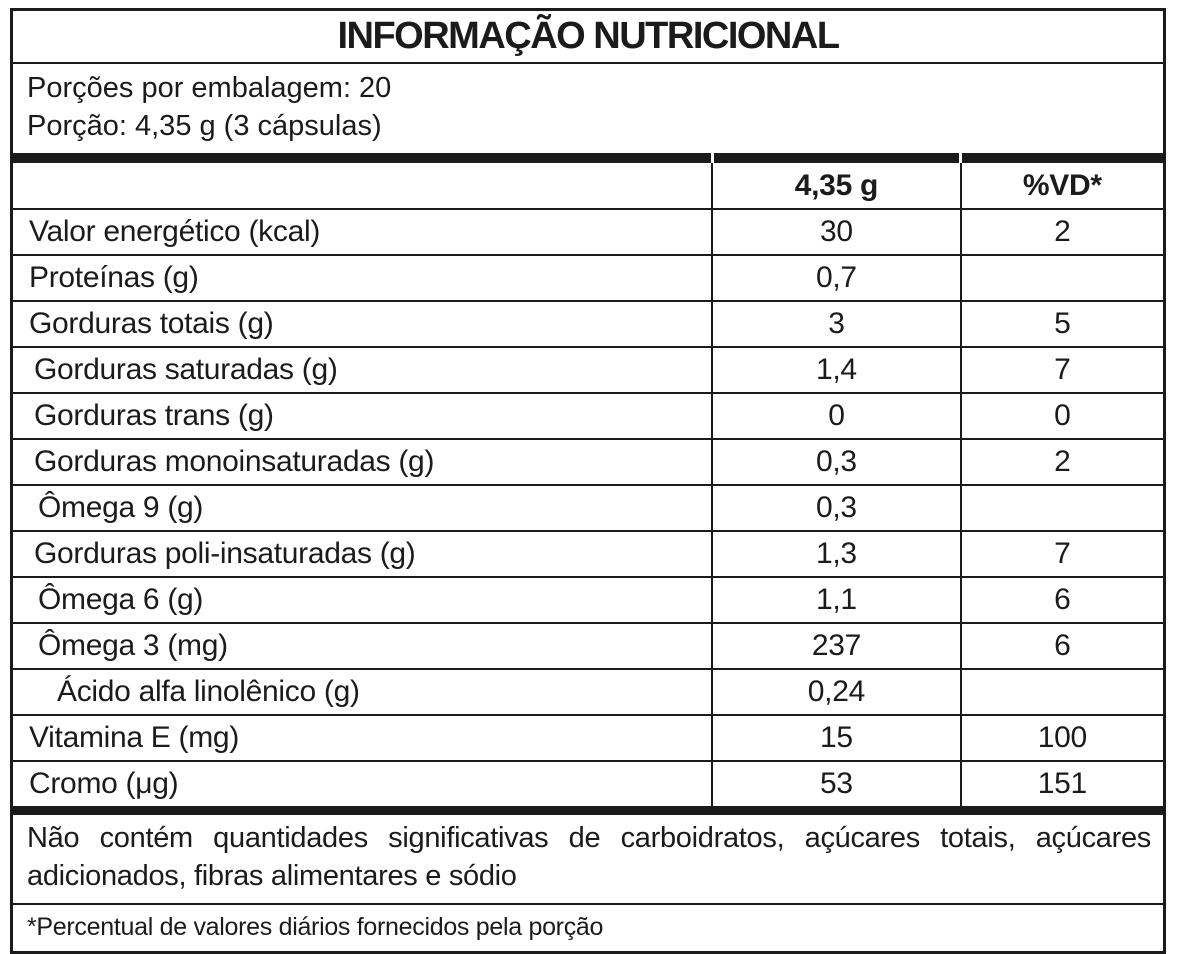  What do you see at coordinates (836, 786) in the screenshot?
I see `amount-value: 53` at bounding box center [836, 786].